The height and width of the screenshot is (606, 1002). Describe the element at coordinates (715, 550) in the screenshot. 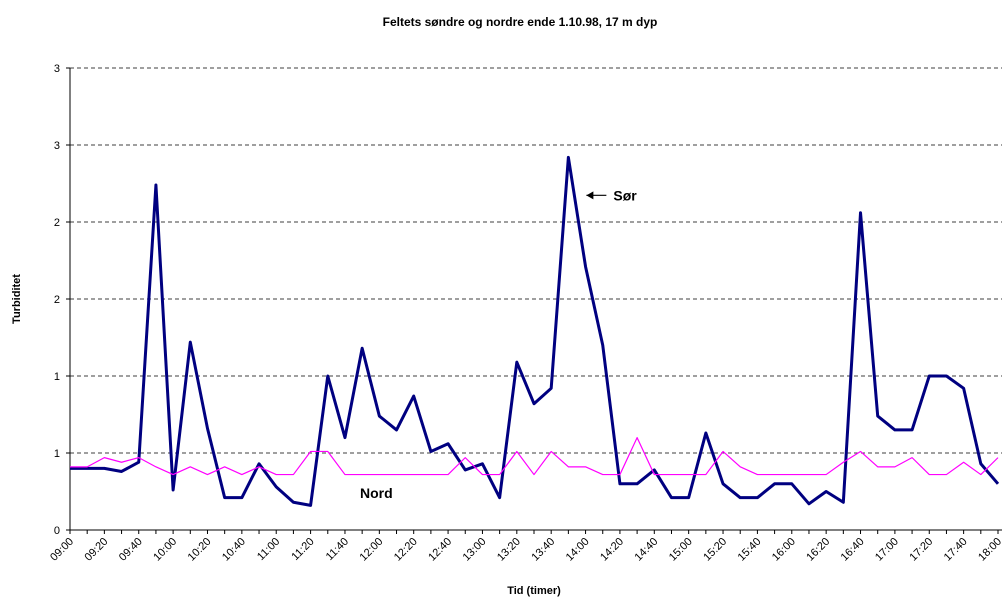

I see `x-tick-label: 15:20` at that location.